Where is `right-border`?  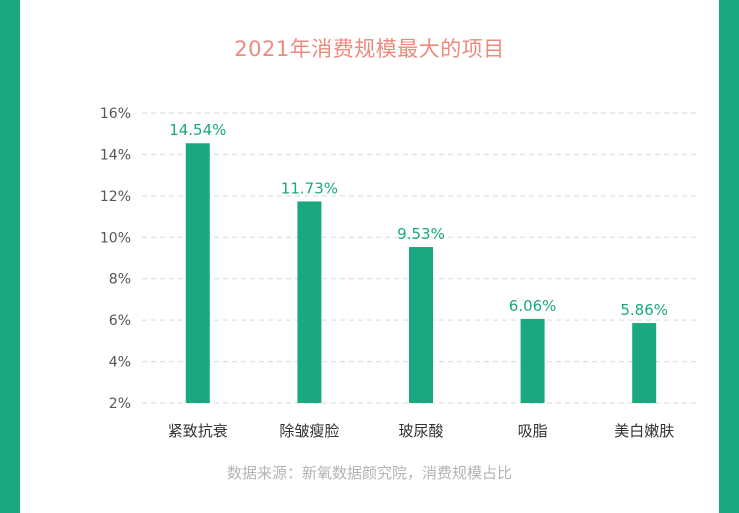
right-border is located at coordinates (729, 256).